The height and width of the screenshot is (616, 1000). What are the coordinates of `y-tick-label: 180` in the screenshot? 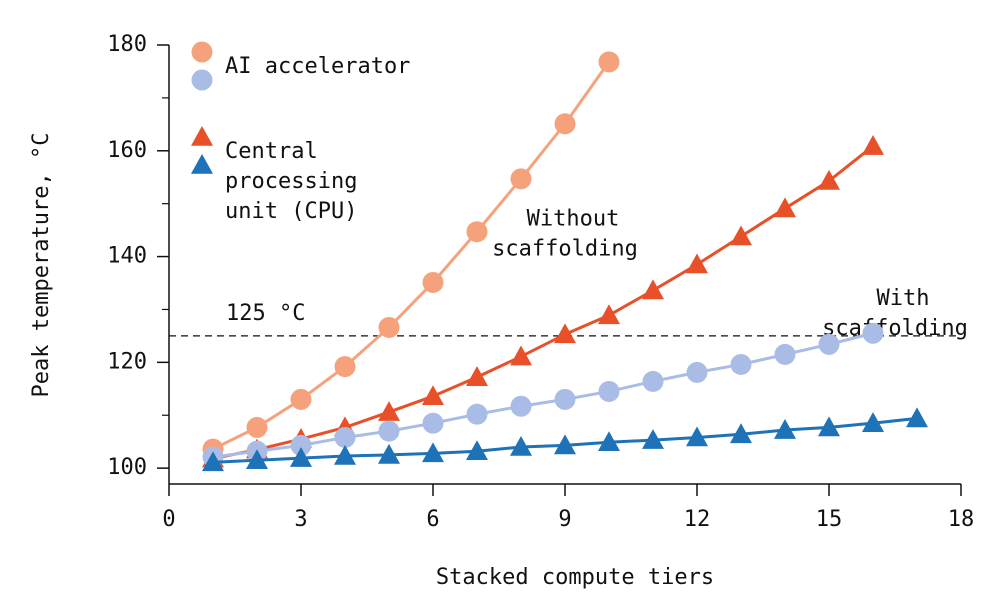 It's located at (127, 44).